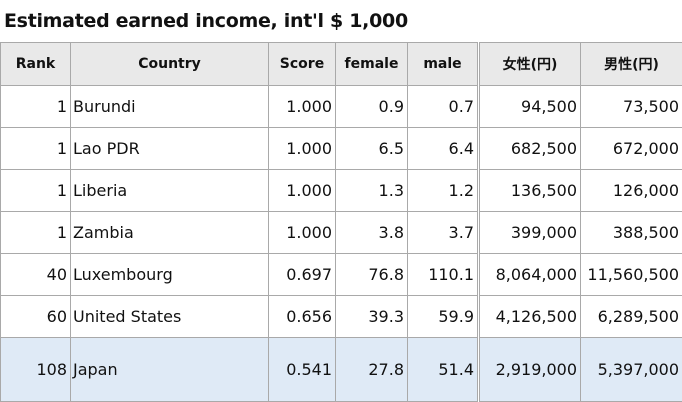  Describe the element at coordinates (36, 370) in the screenshot. I see `table-cell: 108` at that location.